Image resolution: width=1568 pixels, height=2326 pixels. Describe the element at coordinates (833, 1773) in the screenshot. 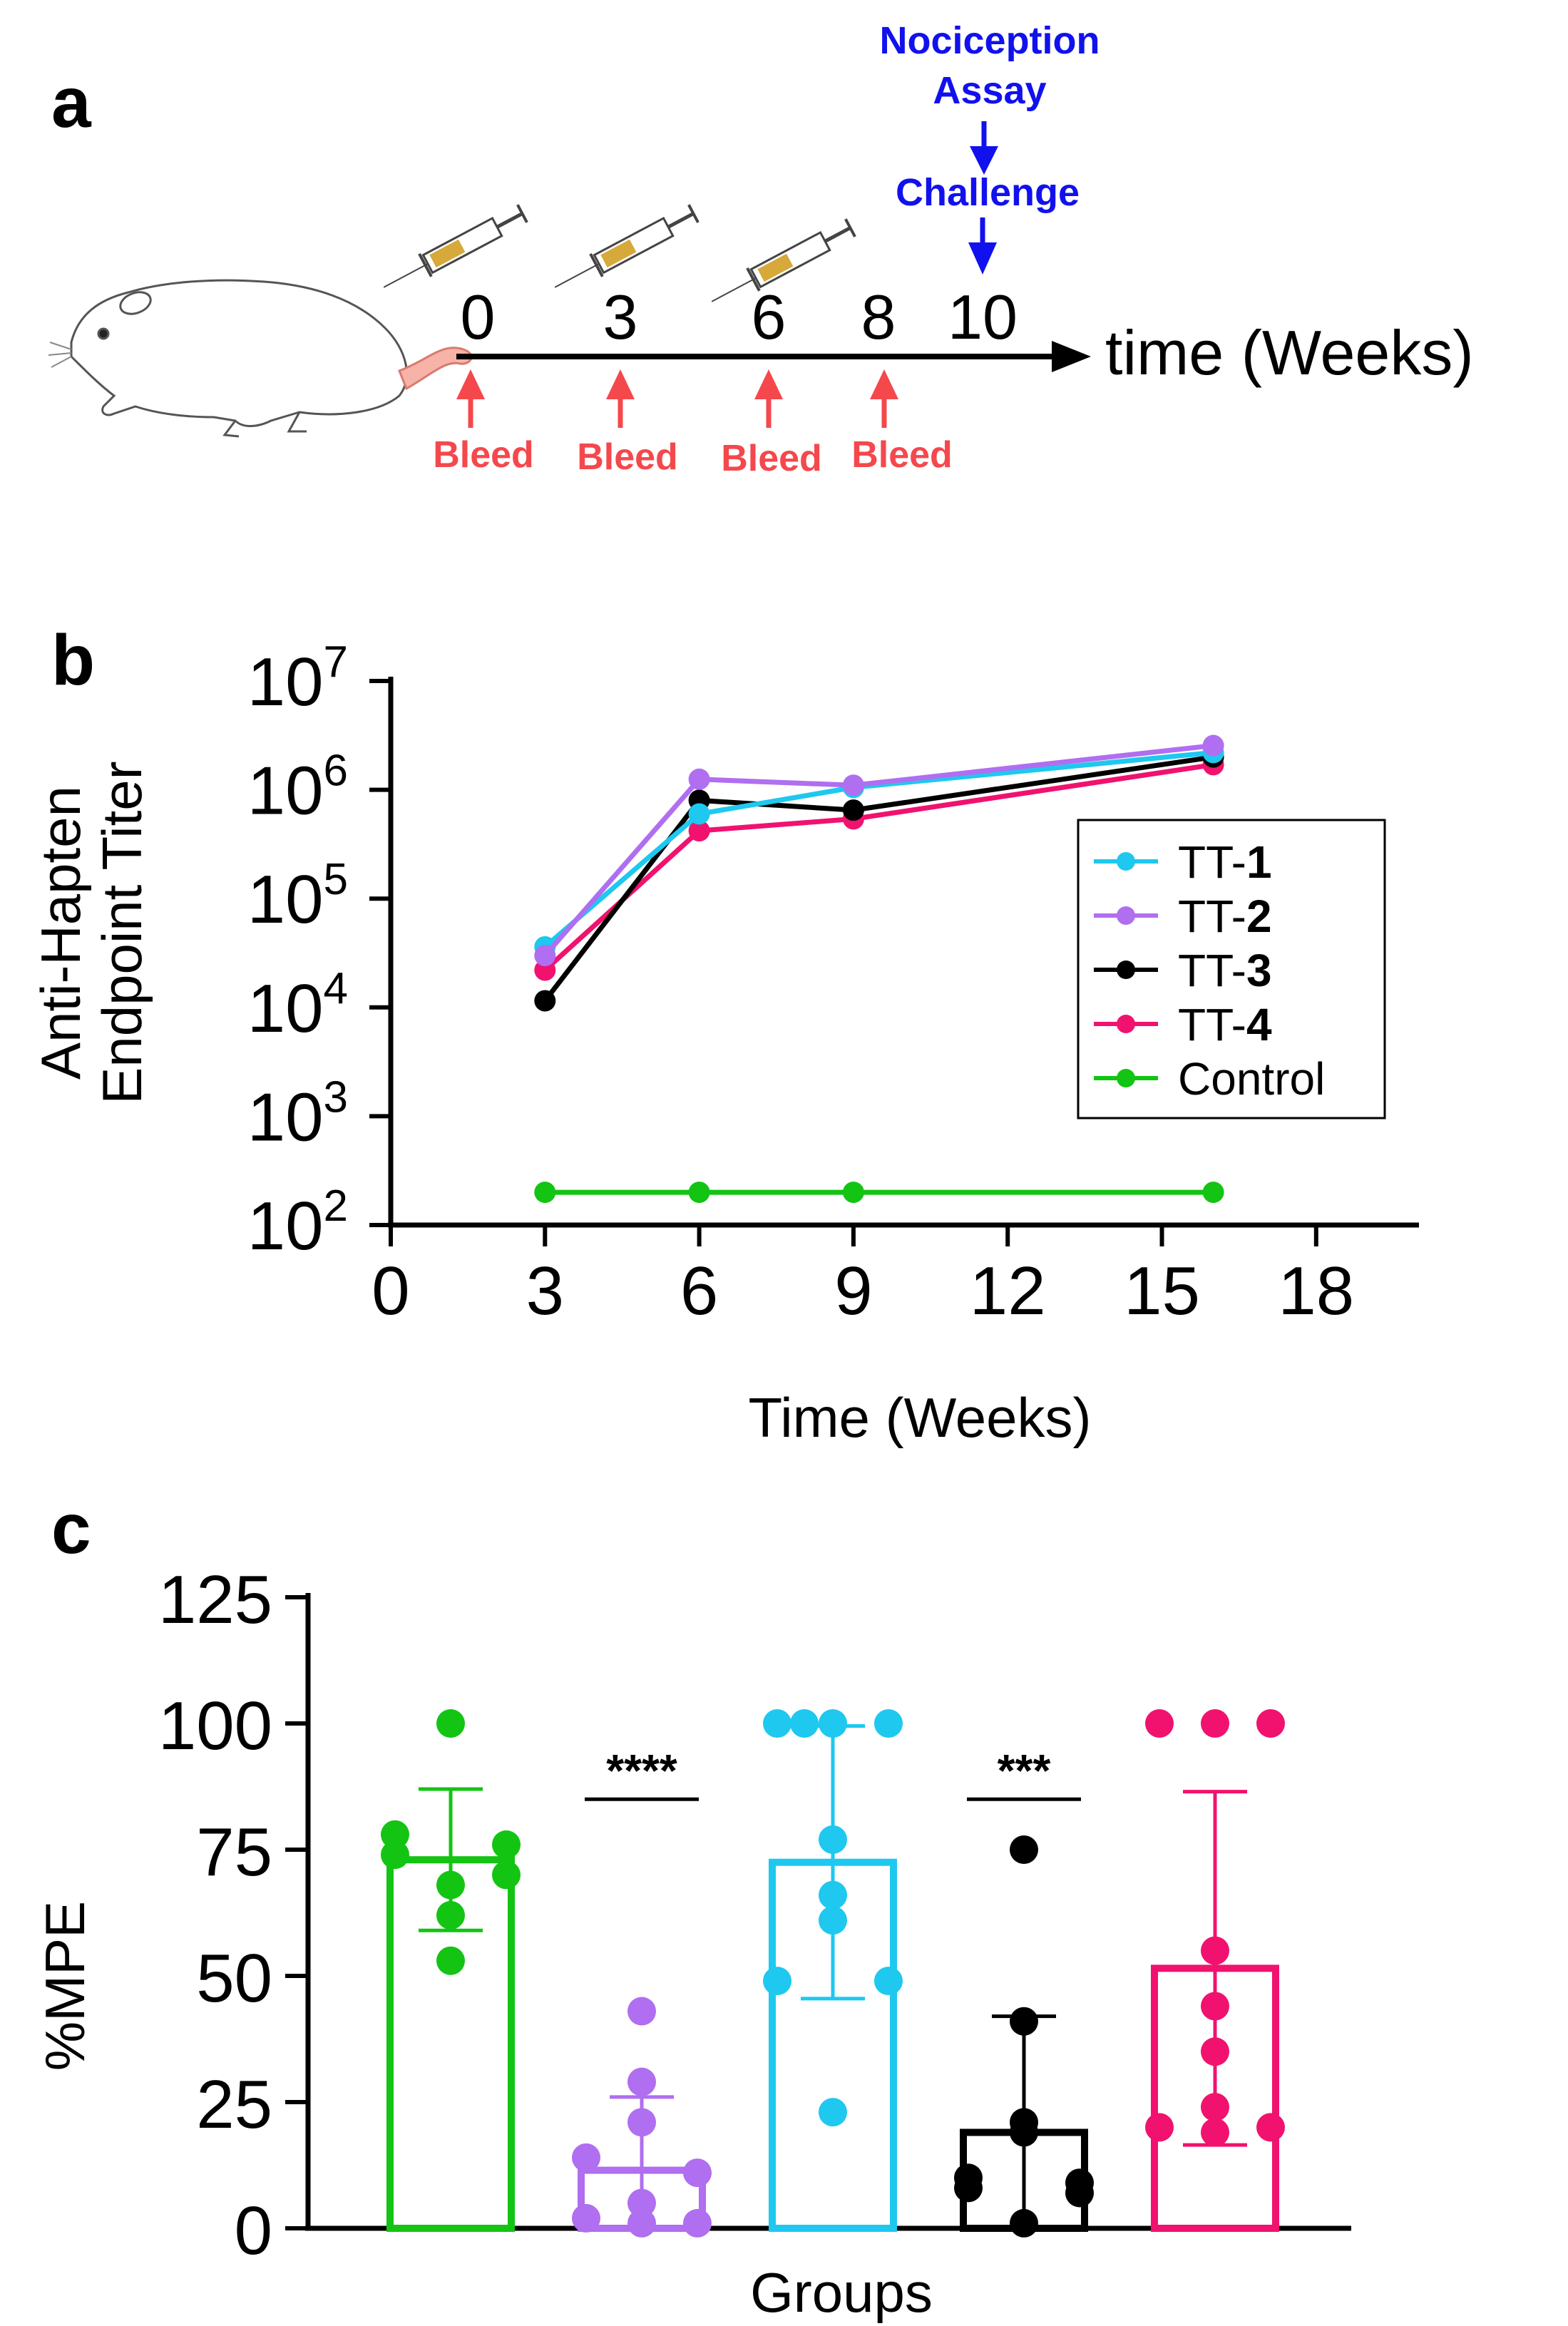

I see `significance-markers: **** ***` at that location.